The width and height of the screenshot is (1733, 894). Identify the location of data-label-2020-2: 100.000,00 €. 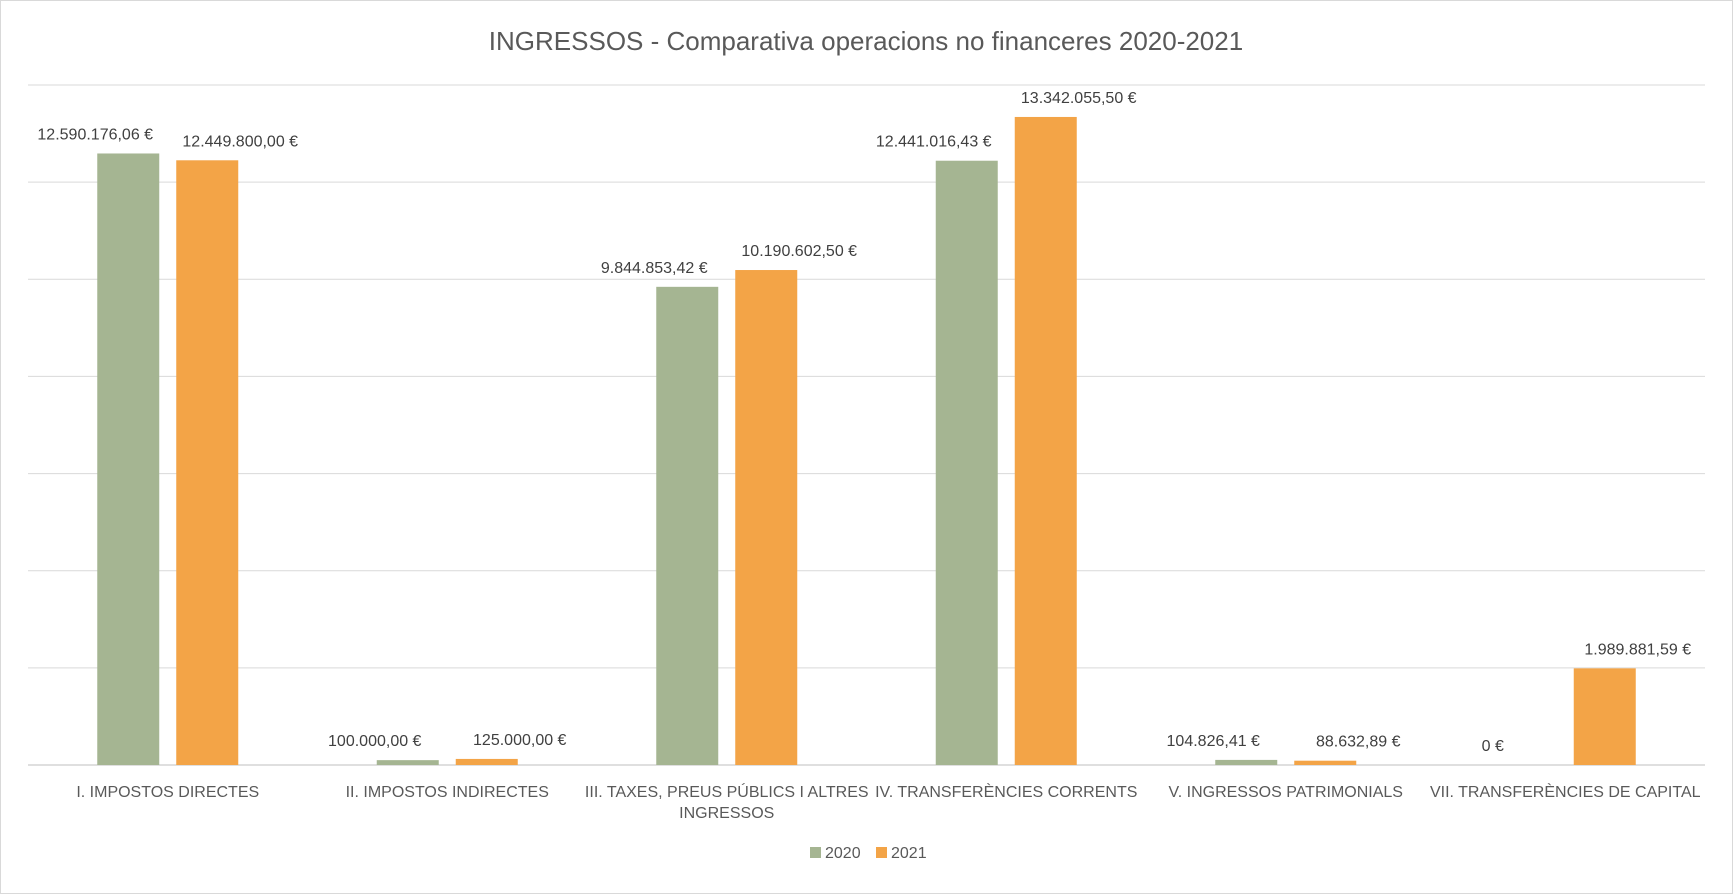
(375, 741).